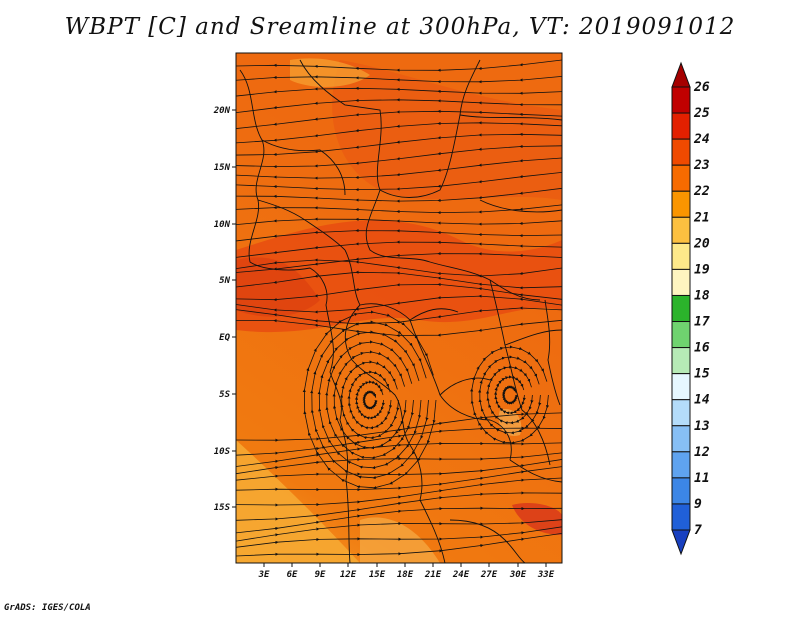 The height and width of the screenshot is (618, 800). I want to click on y-tick-label: 10S, so click(222, 452).